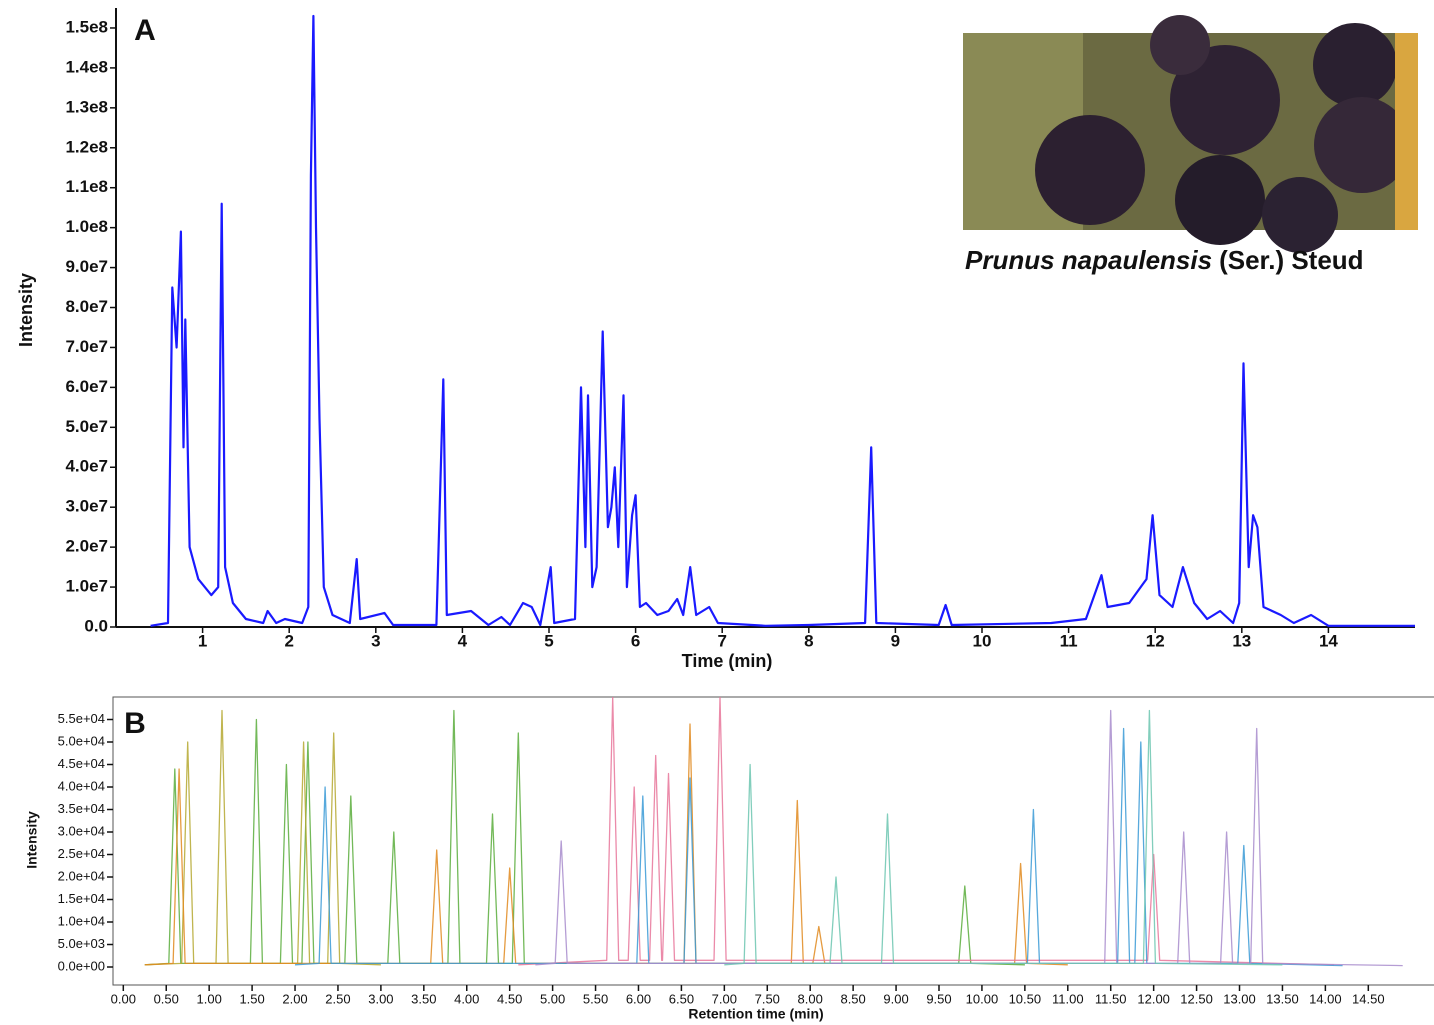 The height and width of the screenshot is (1025, 1434). Describe the element at coordinates (81, 943) in the screenshot. I see `y-tick-label: 5.0e+03` at that location.